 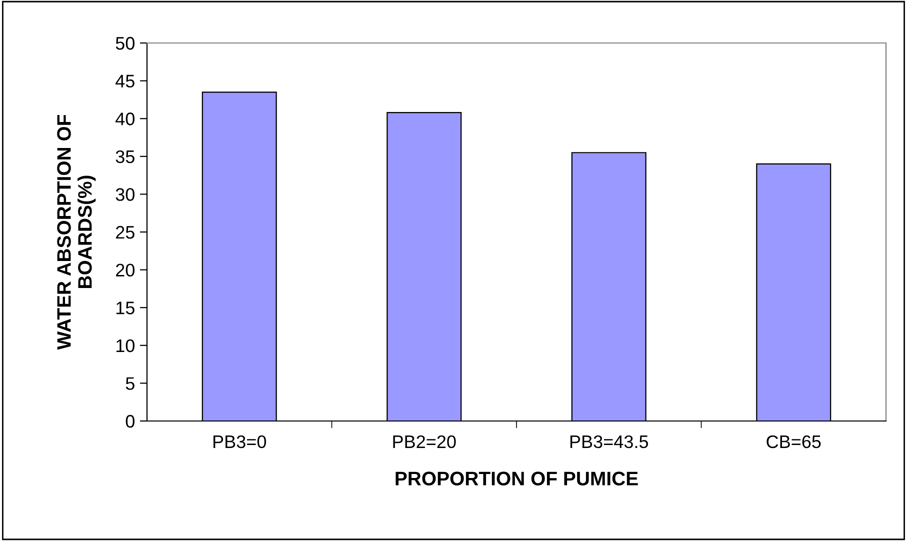 I want to click on y-tick-label: 15, so click(x=125, y=308).